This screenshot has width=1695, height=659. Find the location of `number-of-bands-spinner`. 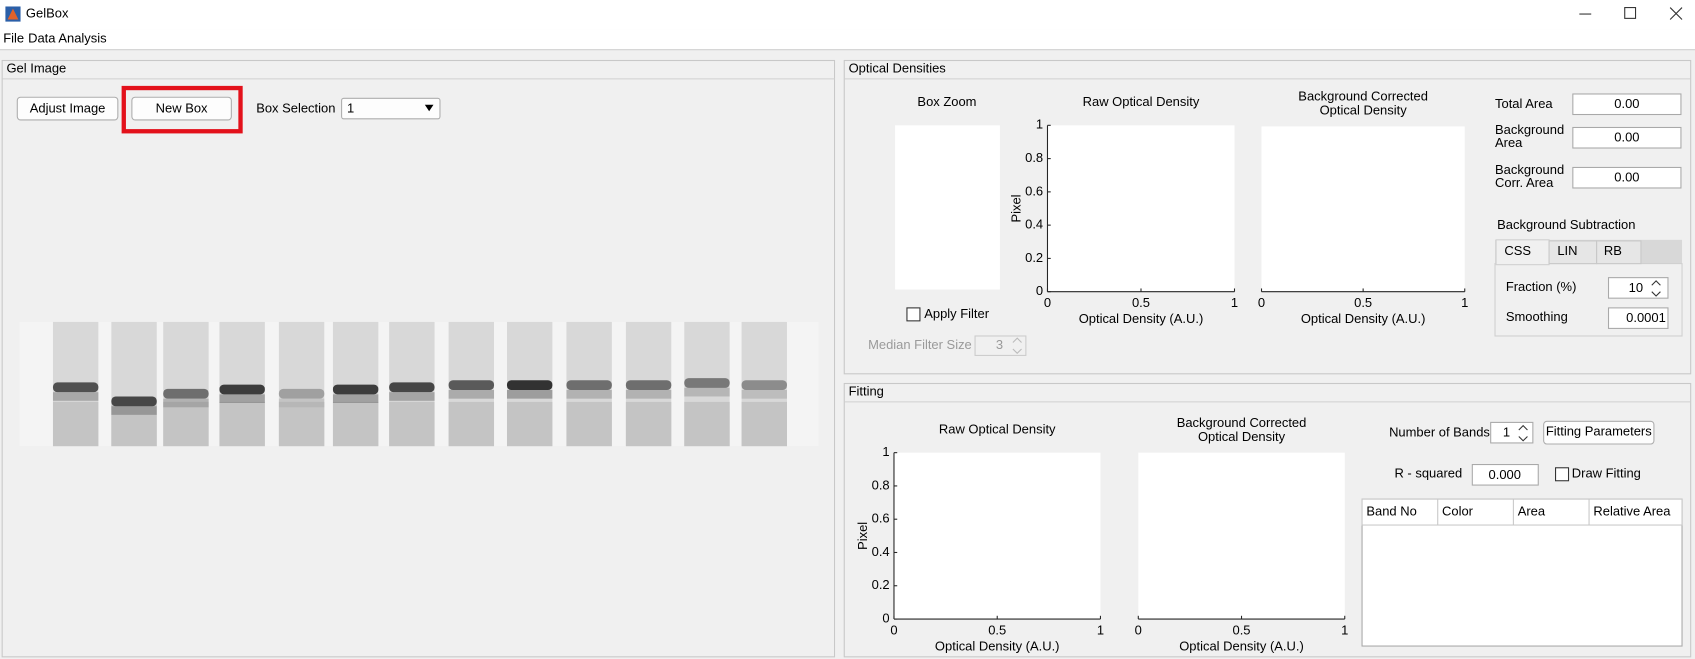

number-of-bands-spinner is located at coordinates (1512, 432).